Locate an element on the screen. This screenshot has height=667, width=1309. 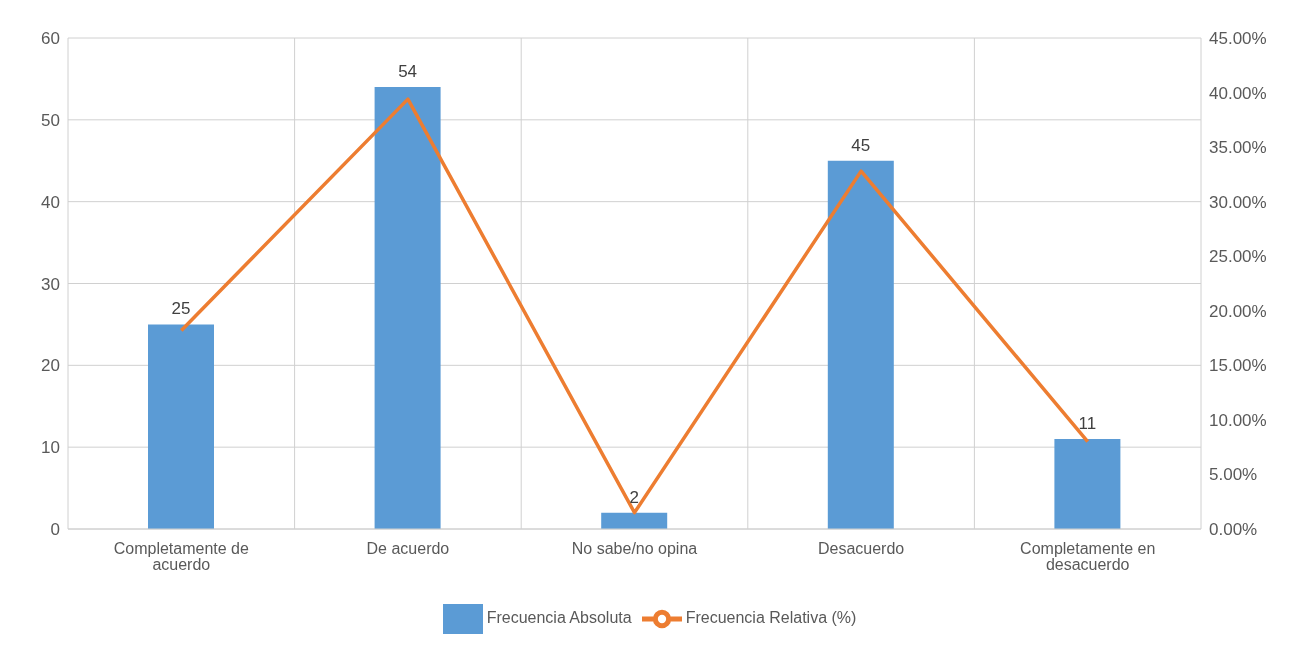
y-tick-label: 60 is located at coordinates (50, 39).